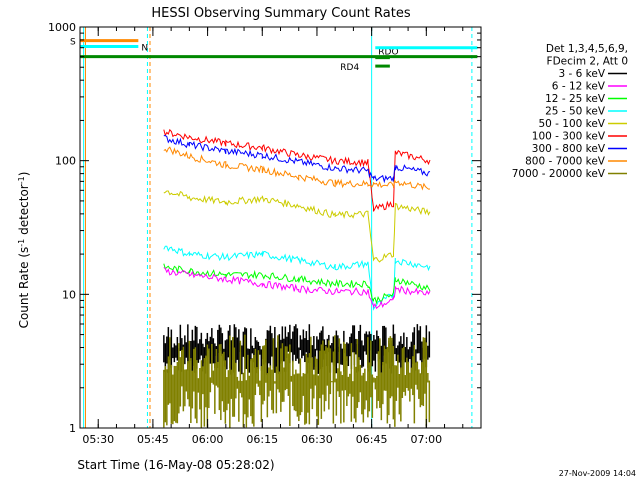 This screenshot has height=480, width=640. Describe the element at coordinates (24, 288) in the screenshot. I see `y-axis-label-part1: Count Rate (s` at that location.